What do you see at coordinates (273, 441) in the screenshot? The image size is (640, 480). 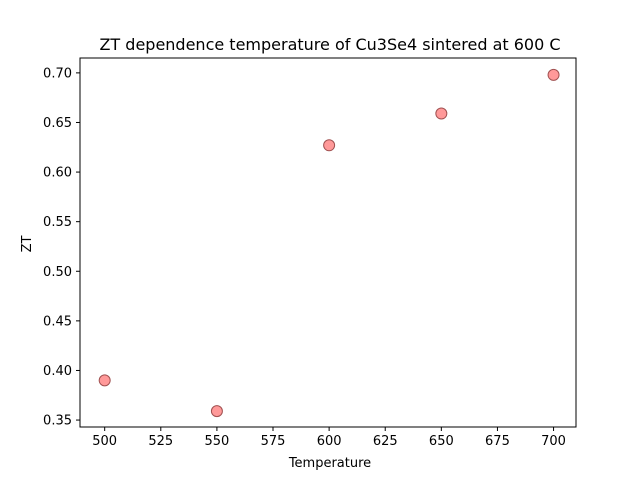 I see `x-tick-label: 575` at bounding box center [273, 441].